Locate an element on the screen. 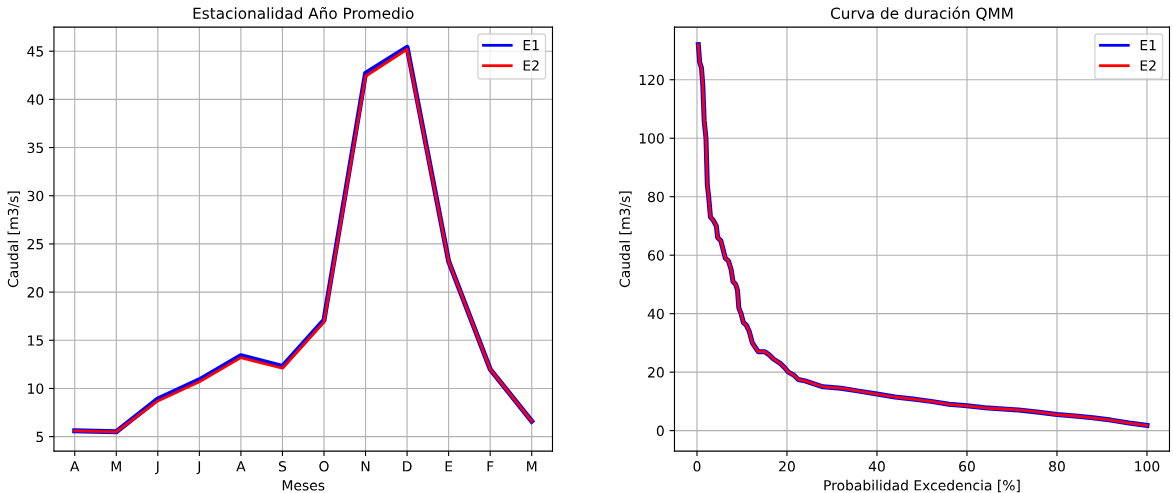 The width and height of the screenshot is (1173, 493). x-tick-label: 20 is located at coordinates (787, 466).